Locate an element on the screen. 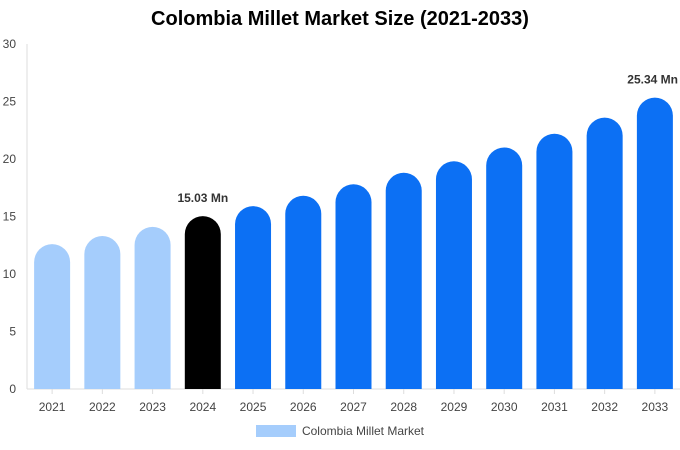 Image resolution: width=680 pixels, height=450 pixels. bar-2028 is located at coordinates (403, 280).